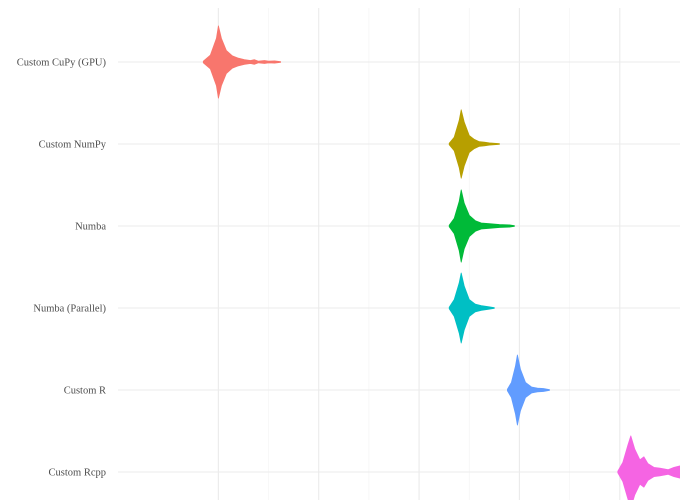 The image size is (680, 500). Describe the element at coordinates (528, 390) in the screenshot. I see `violin-custom-r` at that location.